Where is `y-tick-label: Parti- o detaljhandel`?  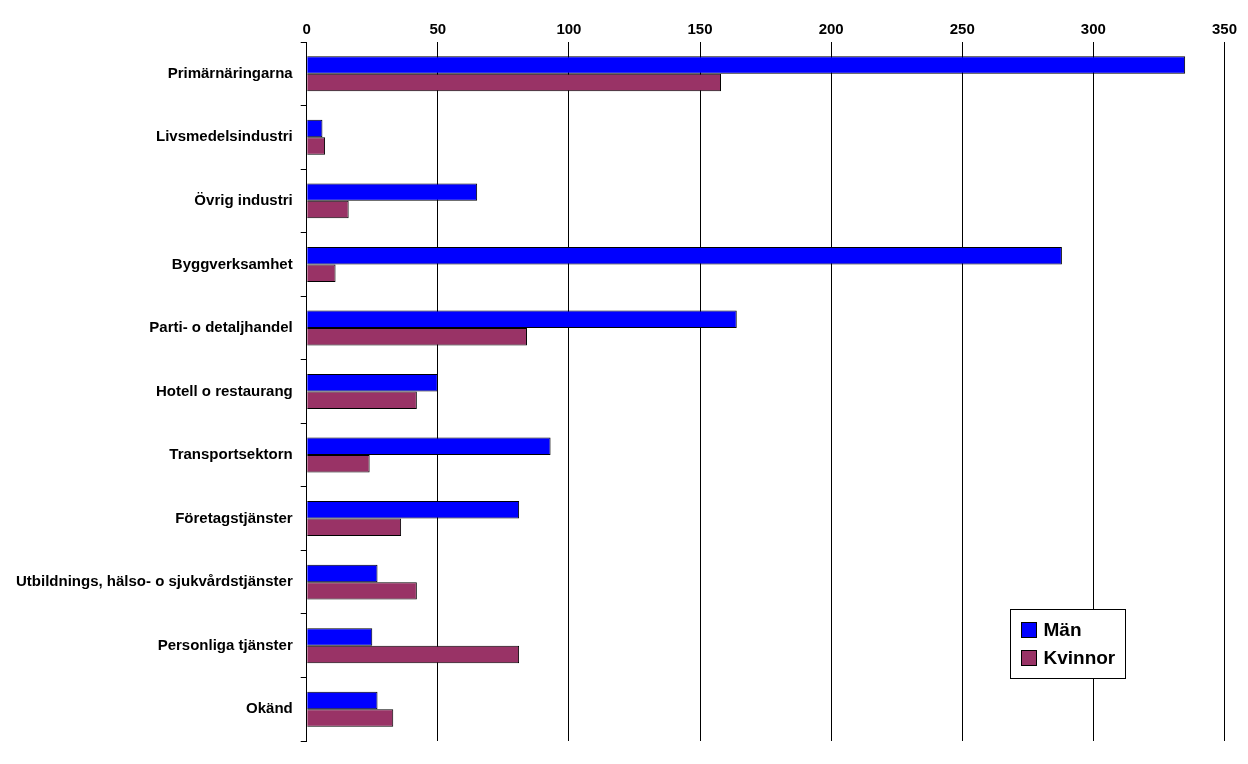 y-tick-label: Parti- o detaljhandel is located at coordinates (221, 327).